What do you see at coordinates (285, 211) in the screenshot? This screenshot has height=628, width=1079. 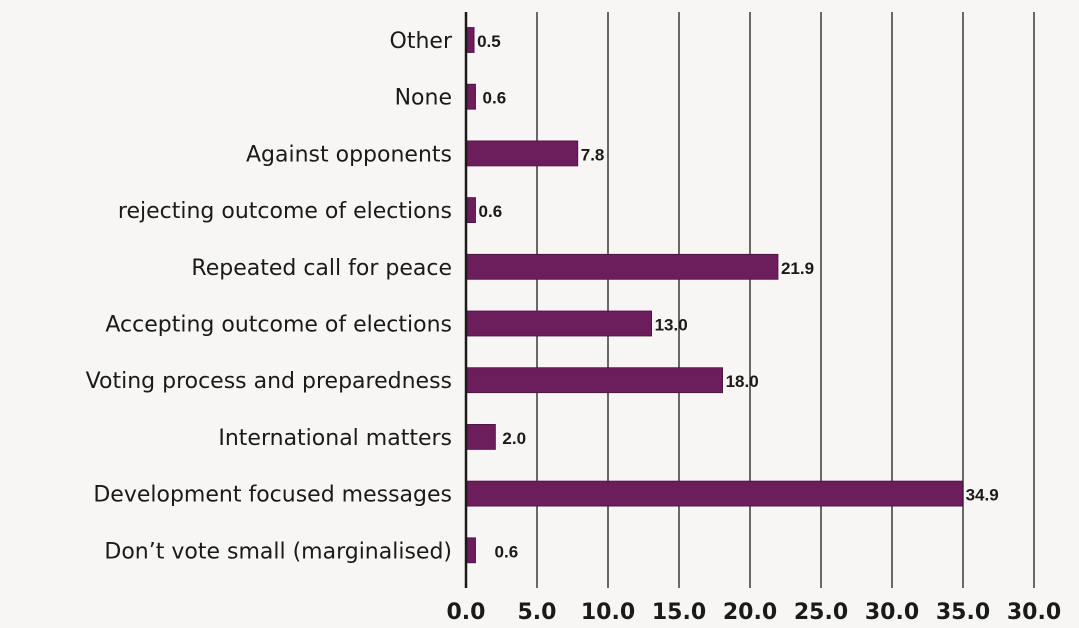 I see `category-label-3: rejecting outcome of elections` at bounding box center [285, 211].